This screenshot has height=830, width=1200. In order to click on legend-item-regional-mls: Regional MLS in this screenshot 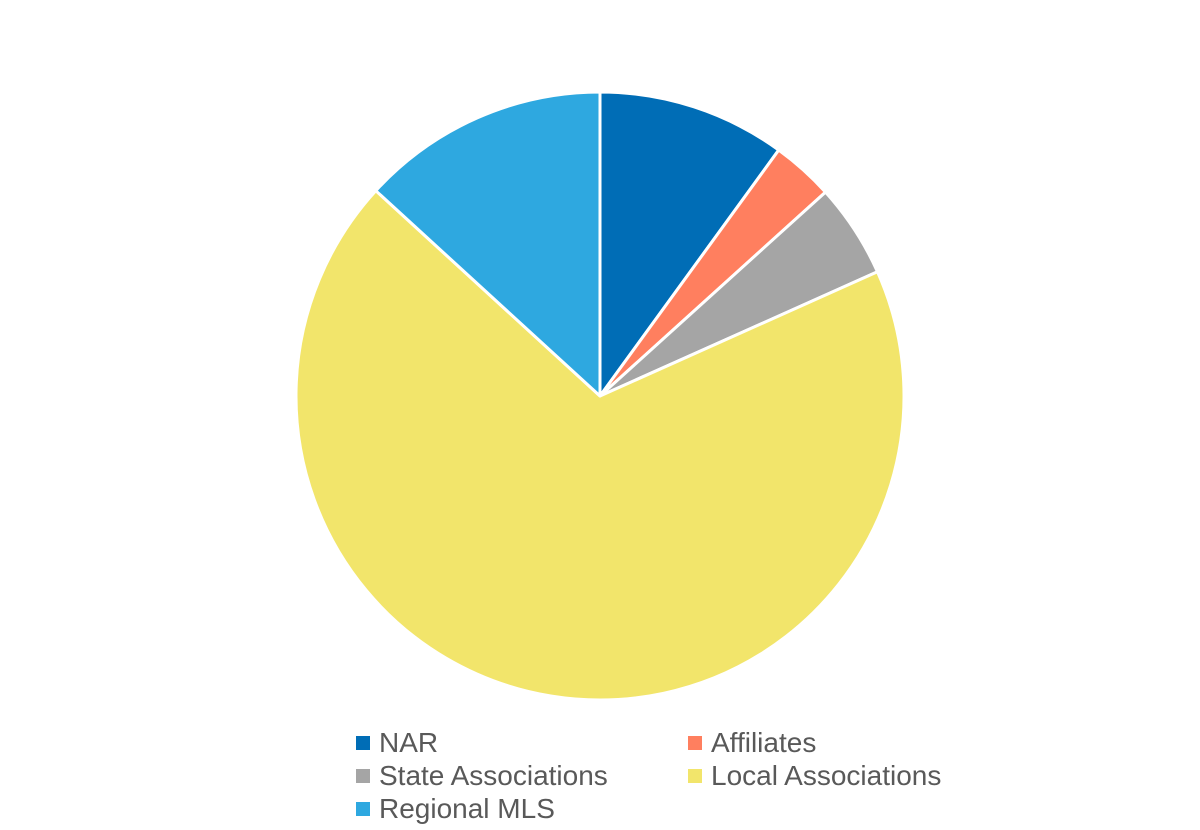, I will do `click(522, 808)`.